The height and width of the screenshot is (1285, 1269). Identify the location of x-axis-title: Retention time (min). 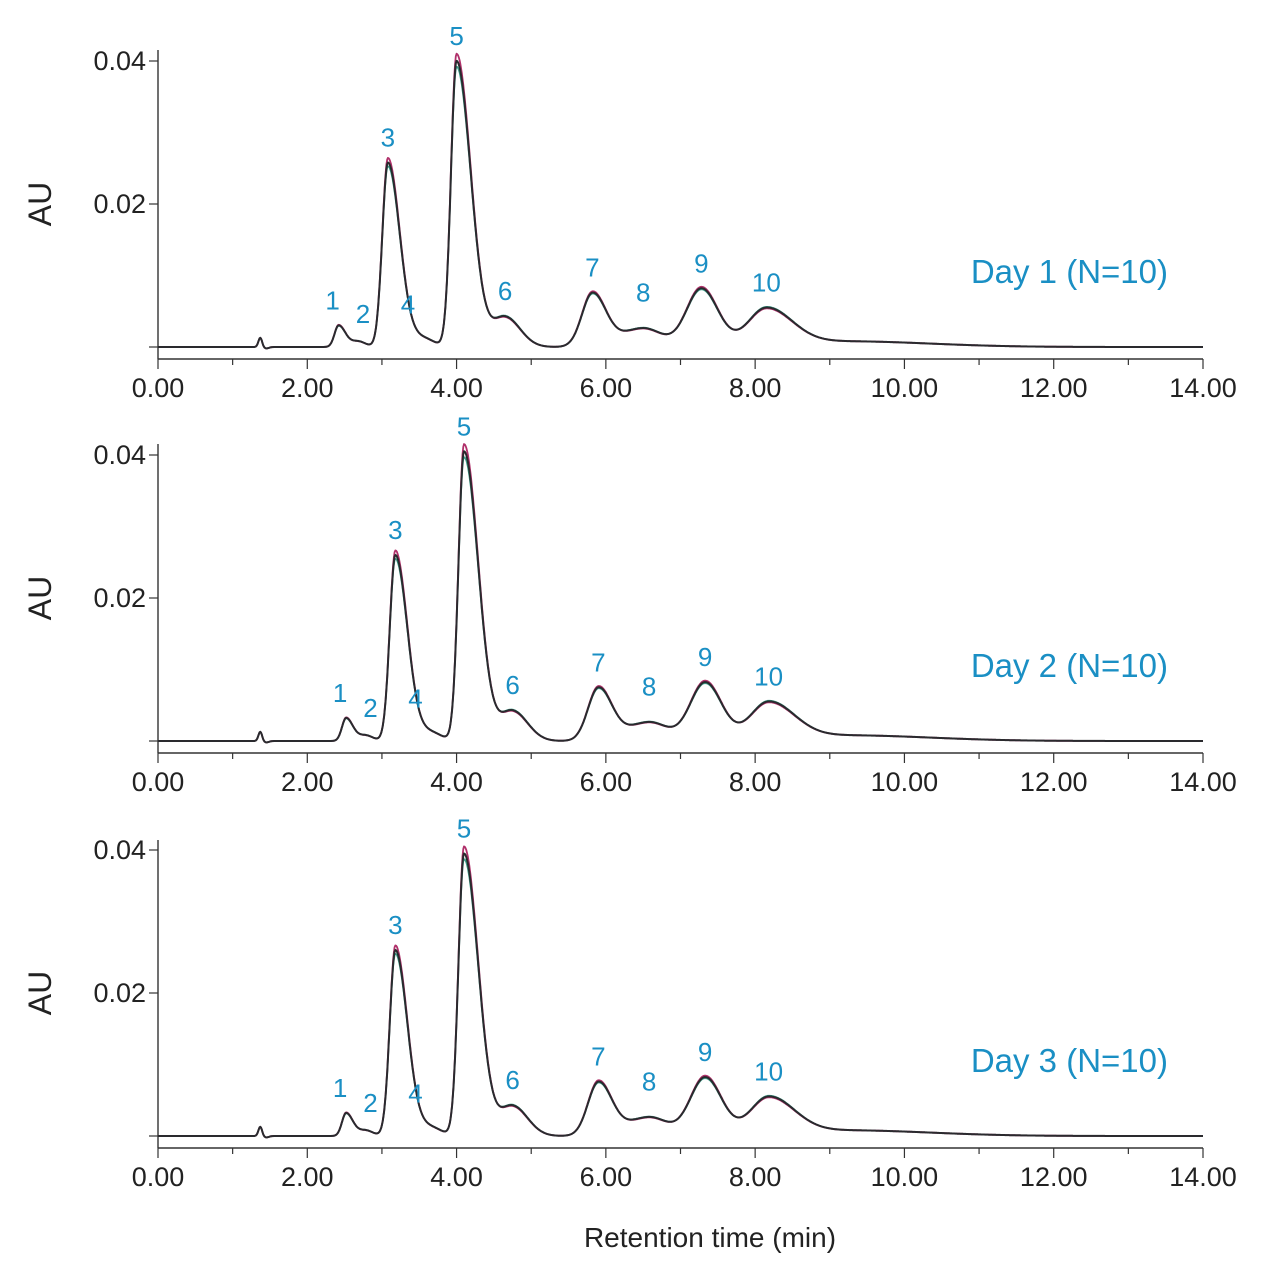
(710, 1237).